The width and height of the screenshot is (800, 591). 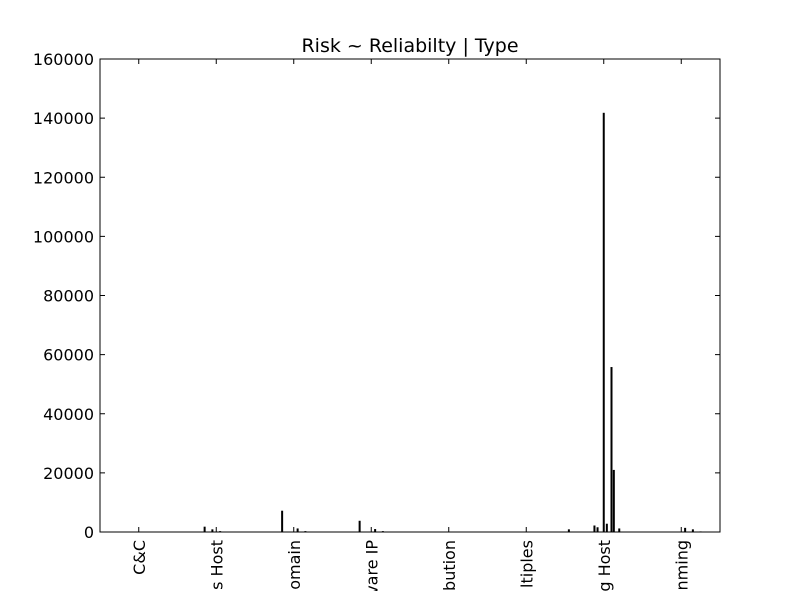 What do you see at coordinates (371, 565) in the screenshot?
I see `x-tick-label: vare IP` at bounding box center [371, 565].